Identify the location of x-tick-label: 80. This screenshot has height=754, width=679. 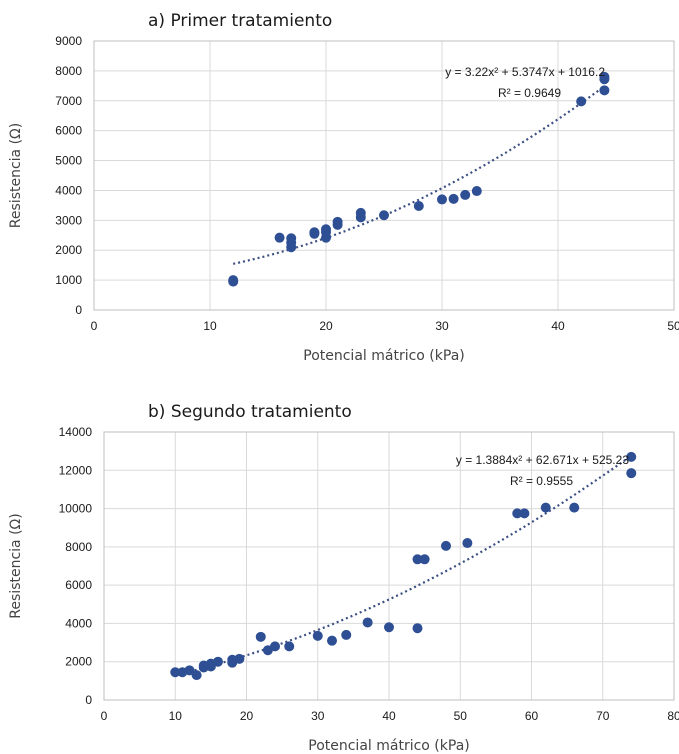
(673, 716).